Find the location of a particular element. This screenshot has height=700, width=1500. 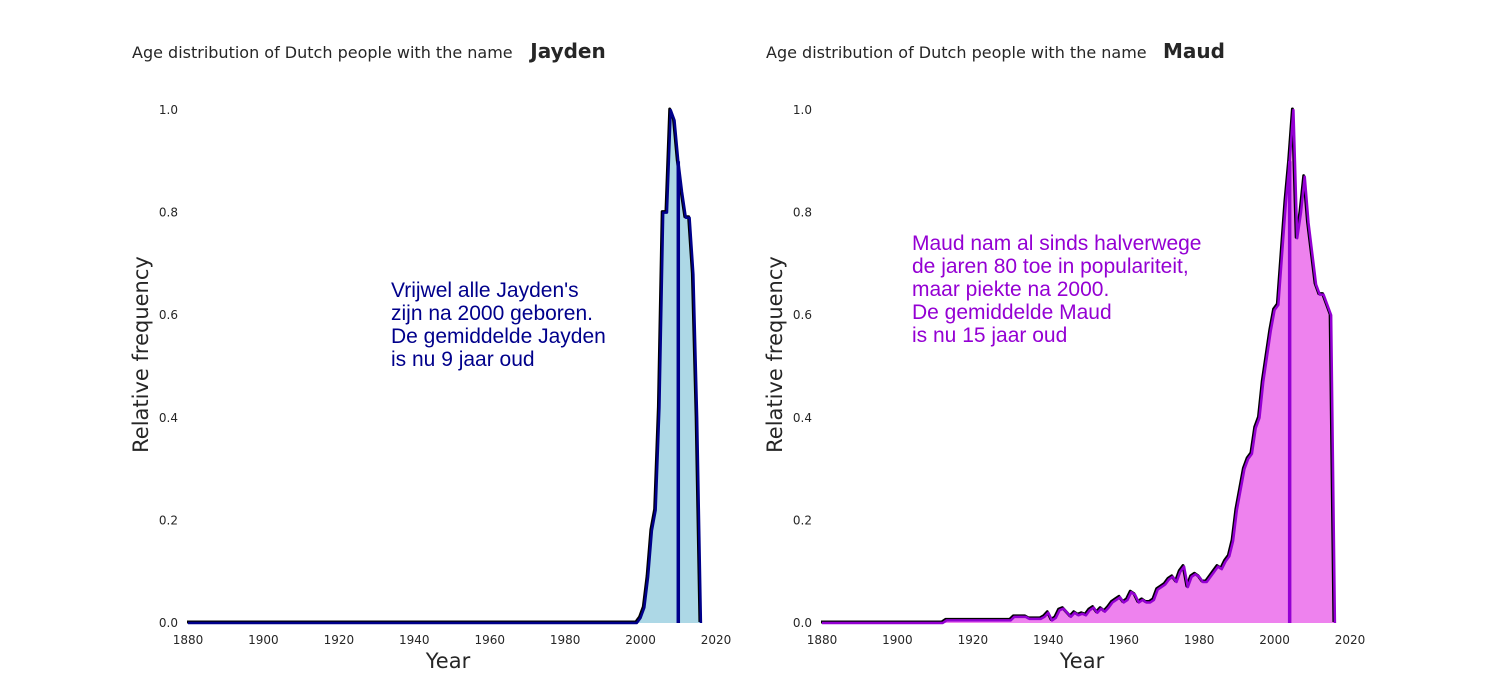

annotation-line: De gemiddelde Maud is located at coordinates (1012, 312).